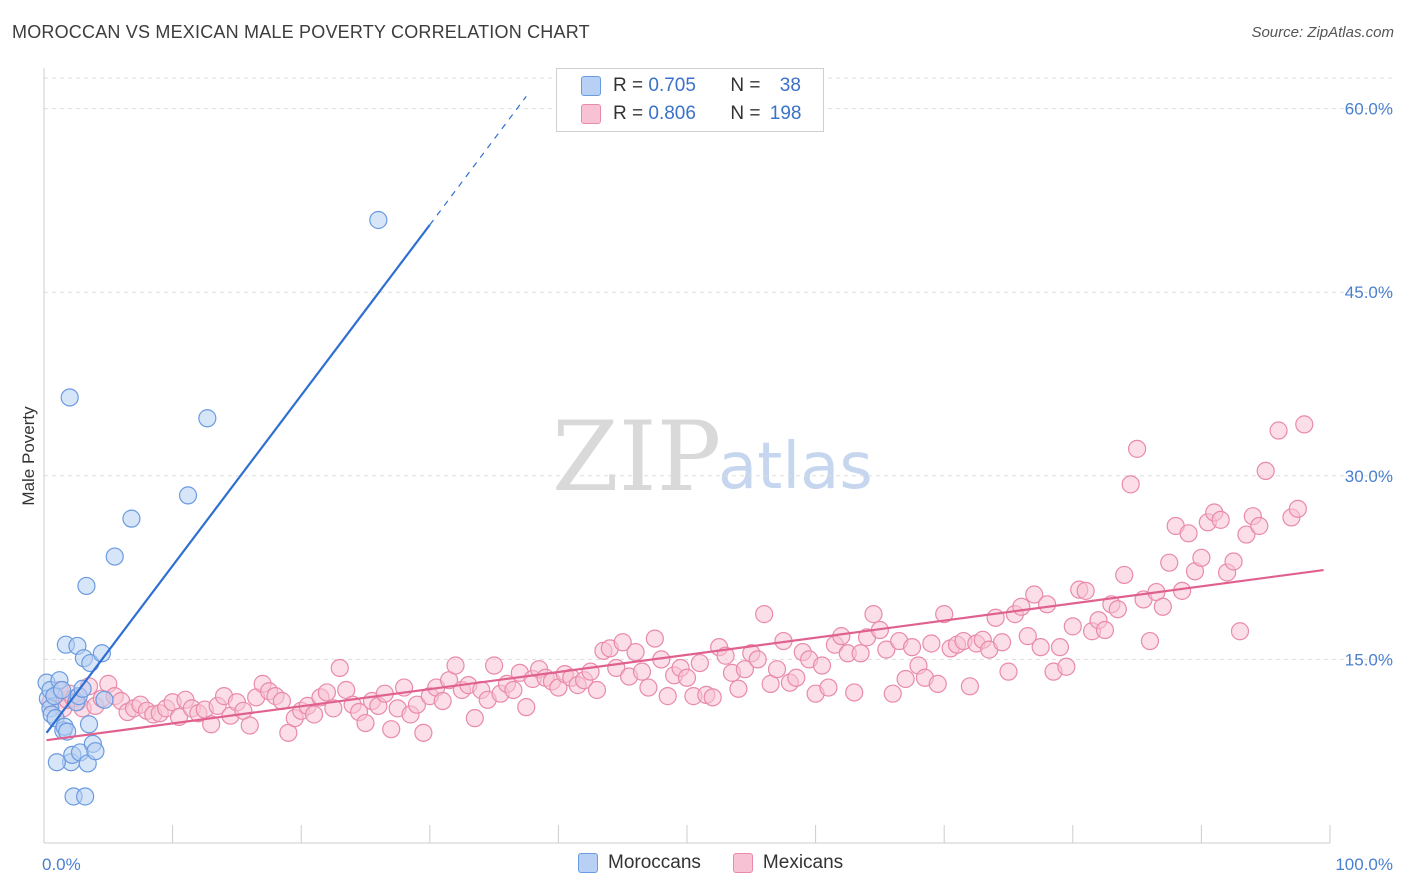 The height and width of the screenshot is (892, 1406). What do you see at coordinates (672, 113) in the screenshot?
I see `legend-r-value: 0.806` at bounding box center [672, 113].